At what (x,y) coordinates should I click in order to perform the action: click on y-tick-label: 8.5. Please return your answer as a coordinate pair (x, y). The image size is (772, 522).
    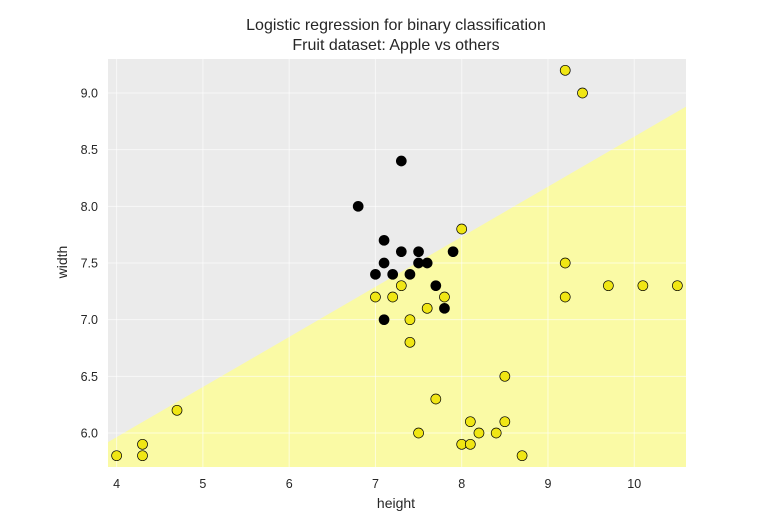
    Looking at the image, I should click on (89, 150).